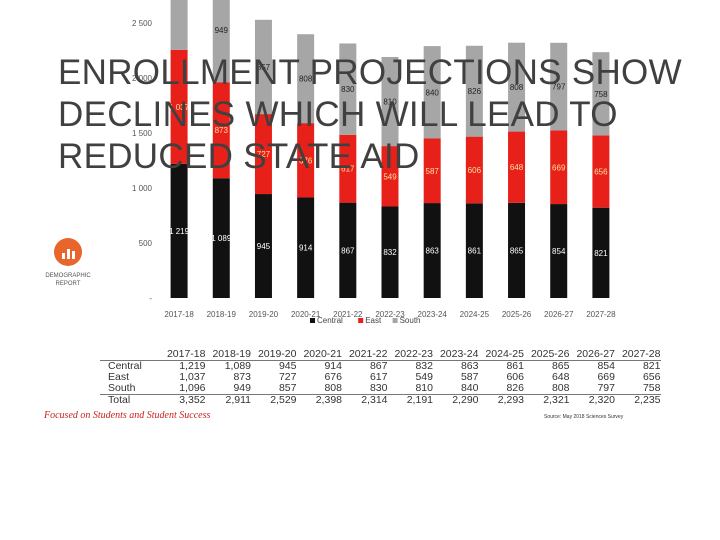 This screenshot has height=540, width=720. What do you see at coordinates (130, 400) in the screenshot?
I see `row-label: Total` at bounding box center [130, 400].